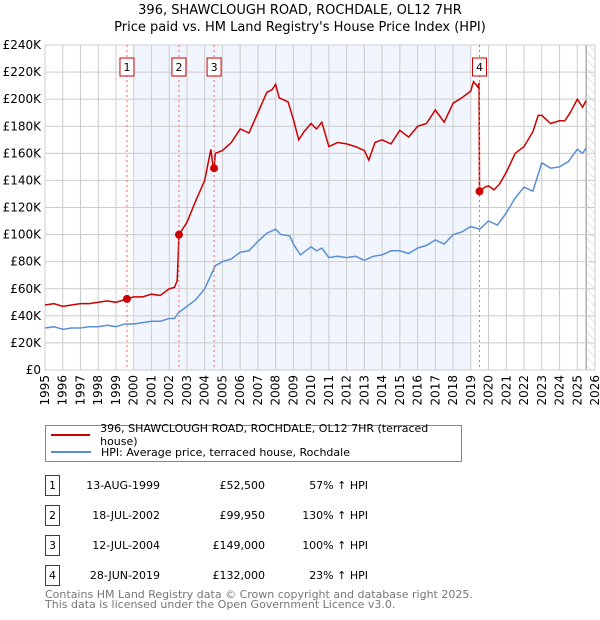 This screenshot has width=600, height=620. I want to click on x-tick-label: 2025, so click(577, 390).